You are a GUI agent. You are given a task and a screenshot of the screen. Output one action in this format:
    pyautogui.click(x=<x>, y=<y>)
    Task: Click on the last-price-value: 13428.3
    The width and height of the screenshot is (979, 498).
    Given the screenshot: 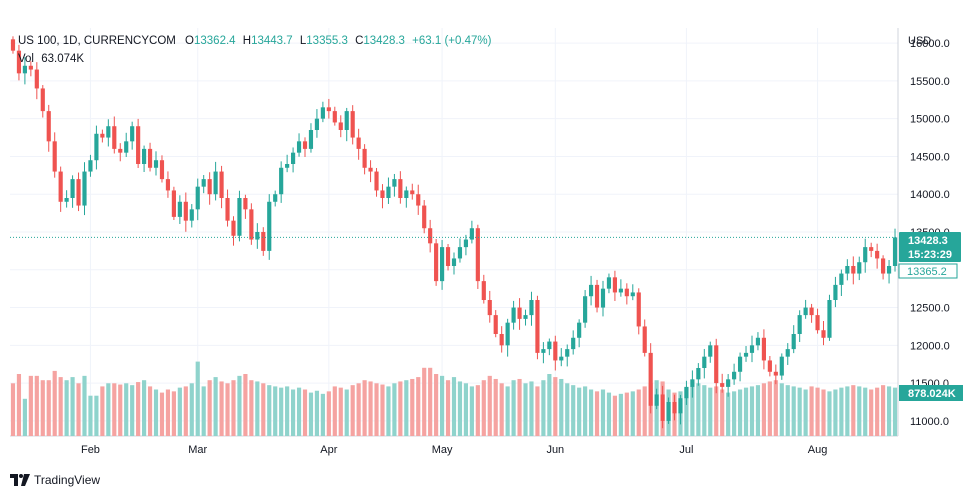 What is the action you would take?
    pyautogui.click(x=928, y=241)
    